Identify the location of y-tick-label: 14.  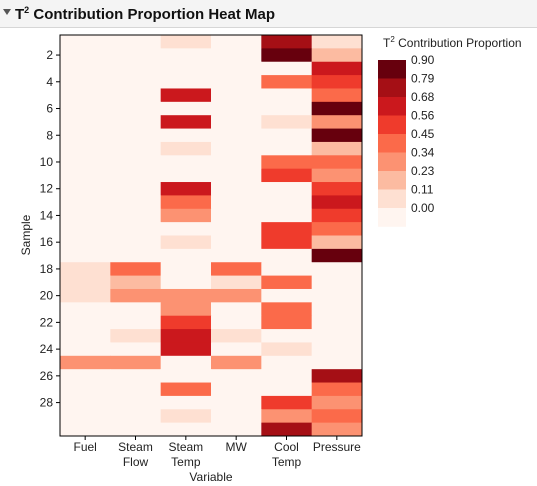
(47, 215).